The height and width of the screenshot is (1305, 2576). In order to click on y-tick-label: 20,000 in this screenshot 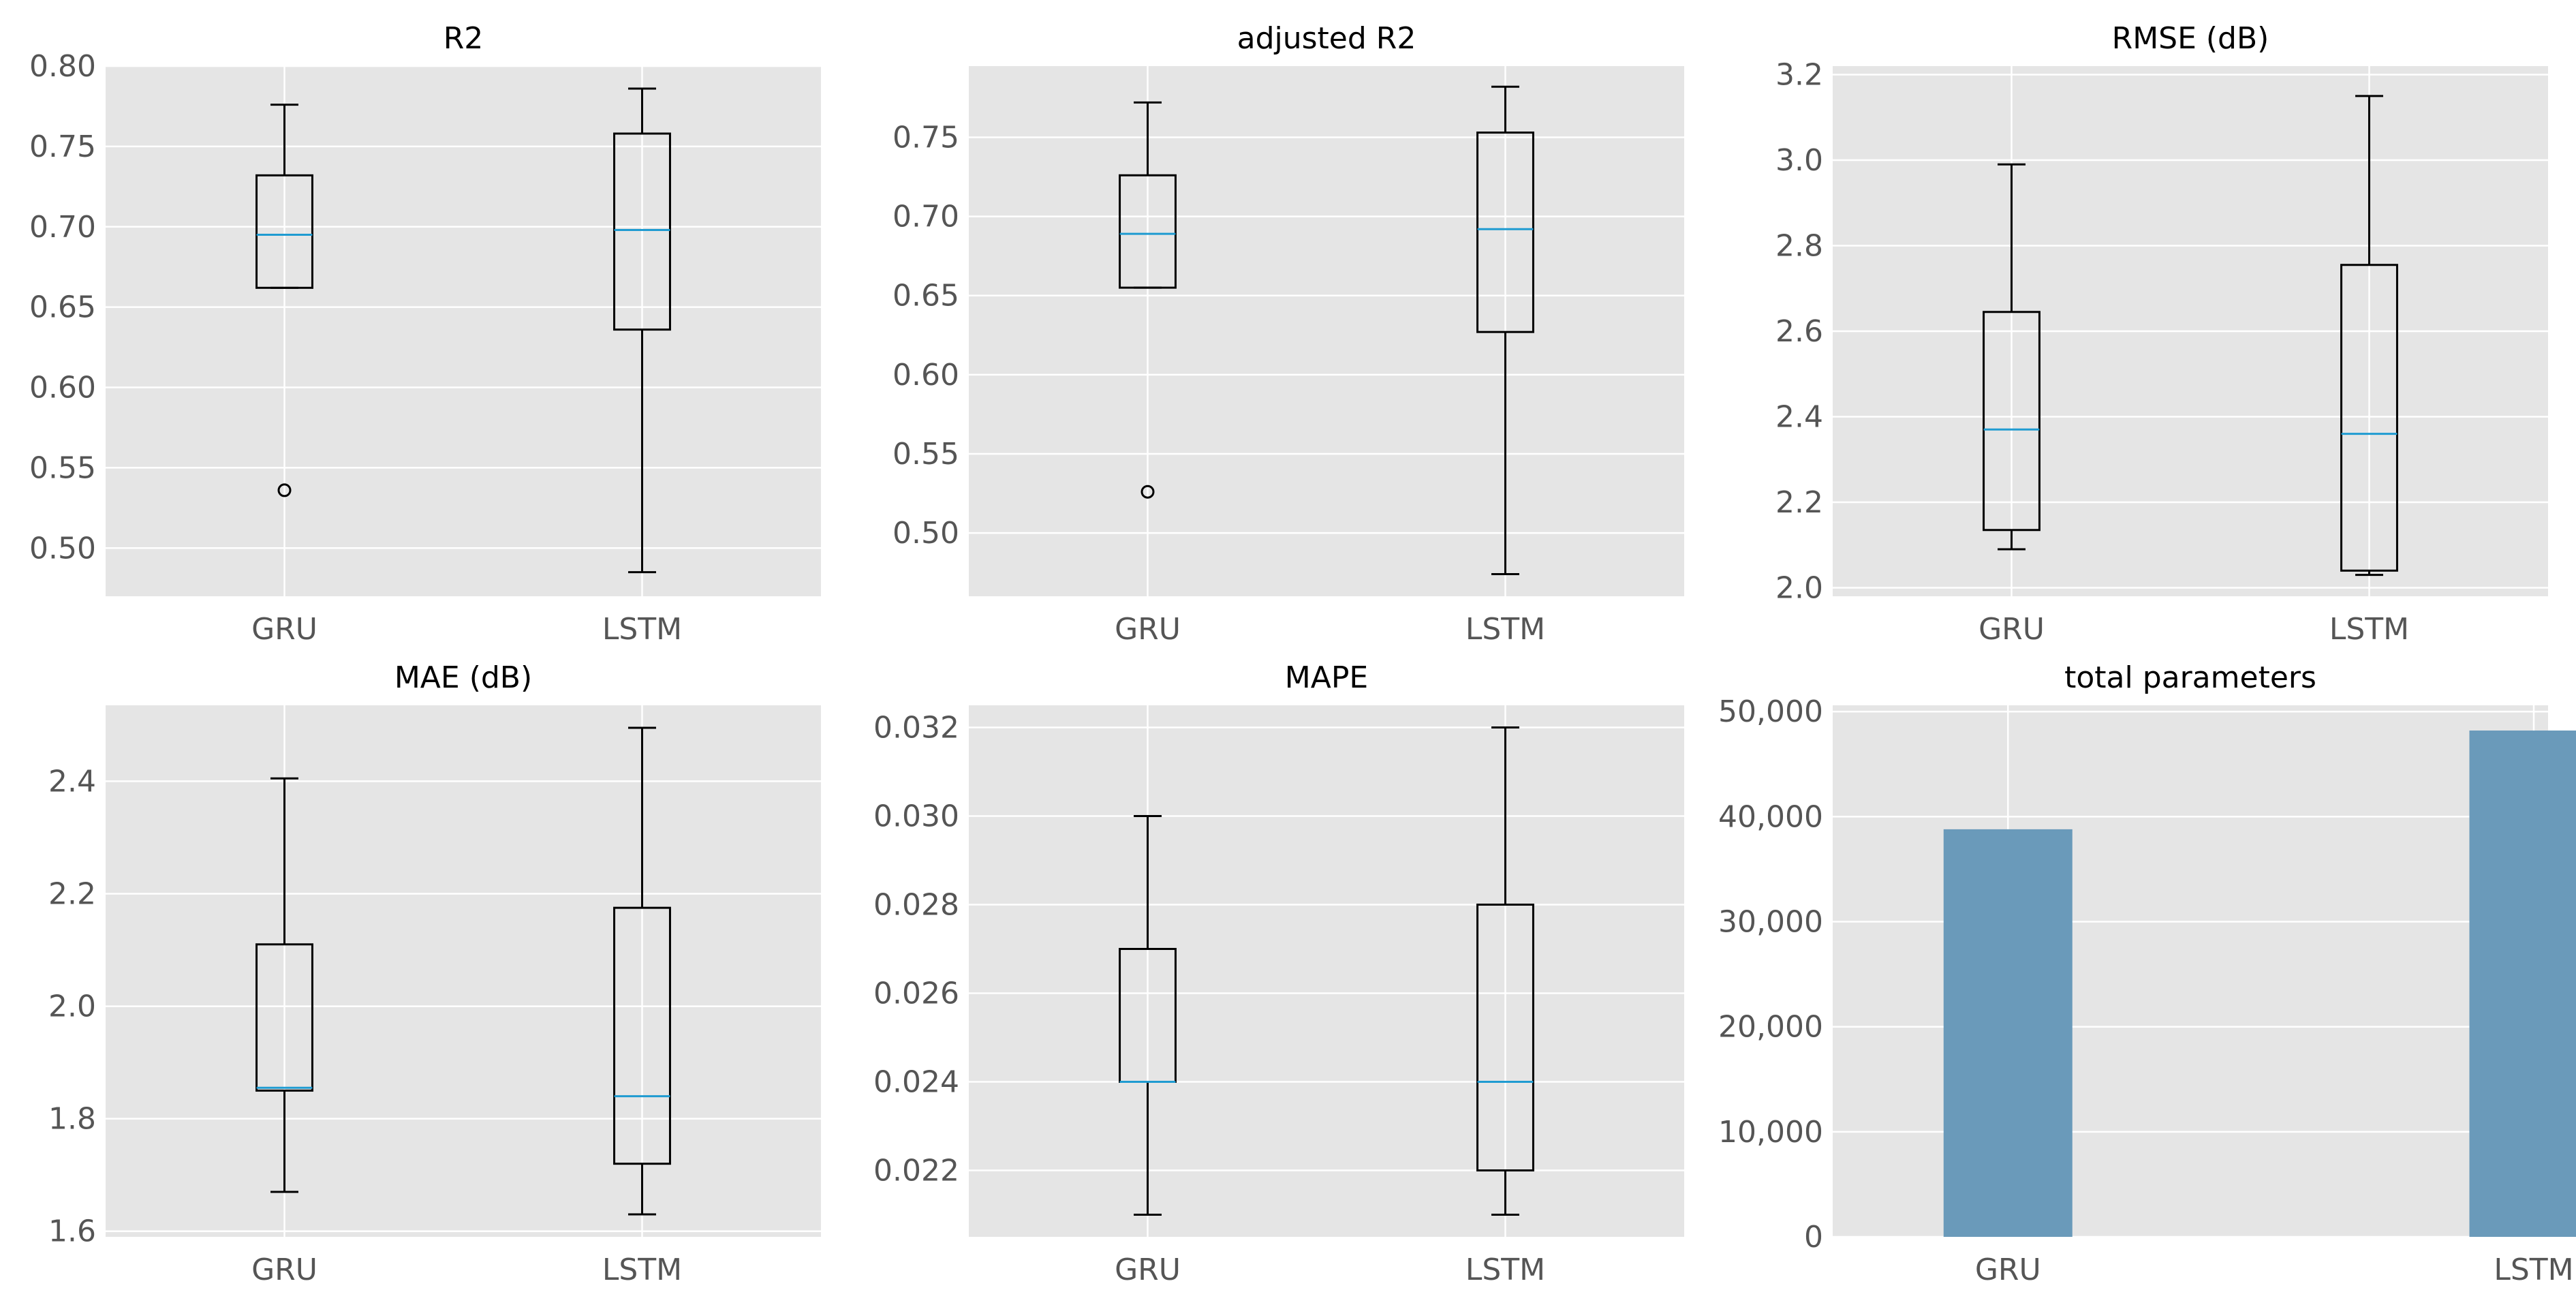, I will do `click(1770, 1027)`.